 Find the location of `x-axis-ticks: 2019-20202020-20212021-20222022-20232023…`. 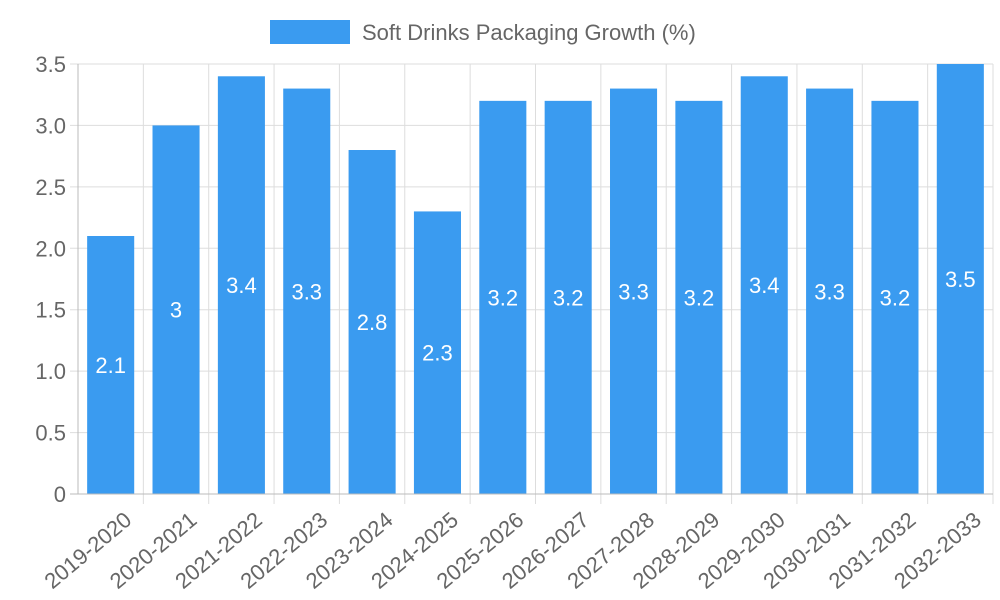

x-axis-ticks: 2019-20202020-20212021-20222022-20232023… is located at coordinates (513, 550).